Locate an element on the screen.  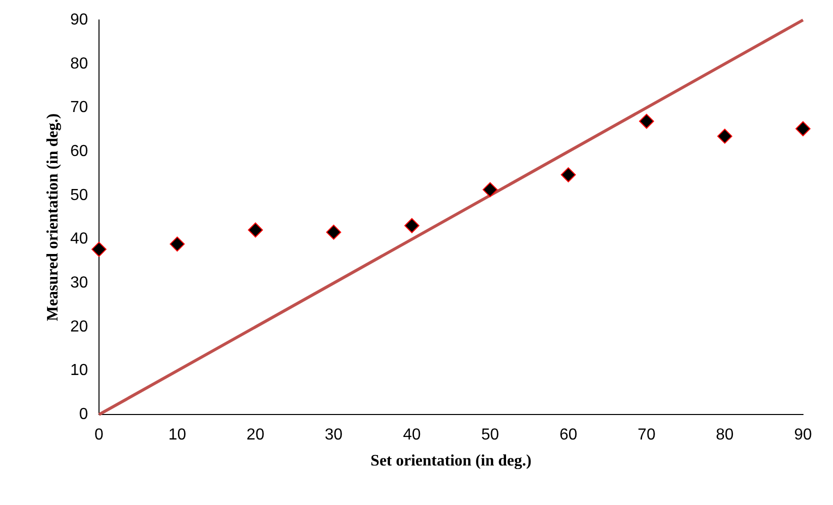
x-tick-label: 10 is located at coordinates (177, 435).